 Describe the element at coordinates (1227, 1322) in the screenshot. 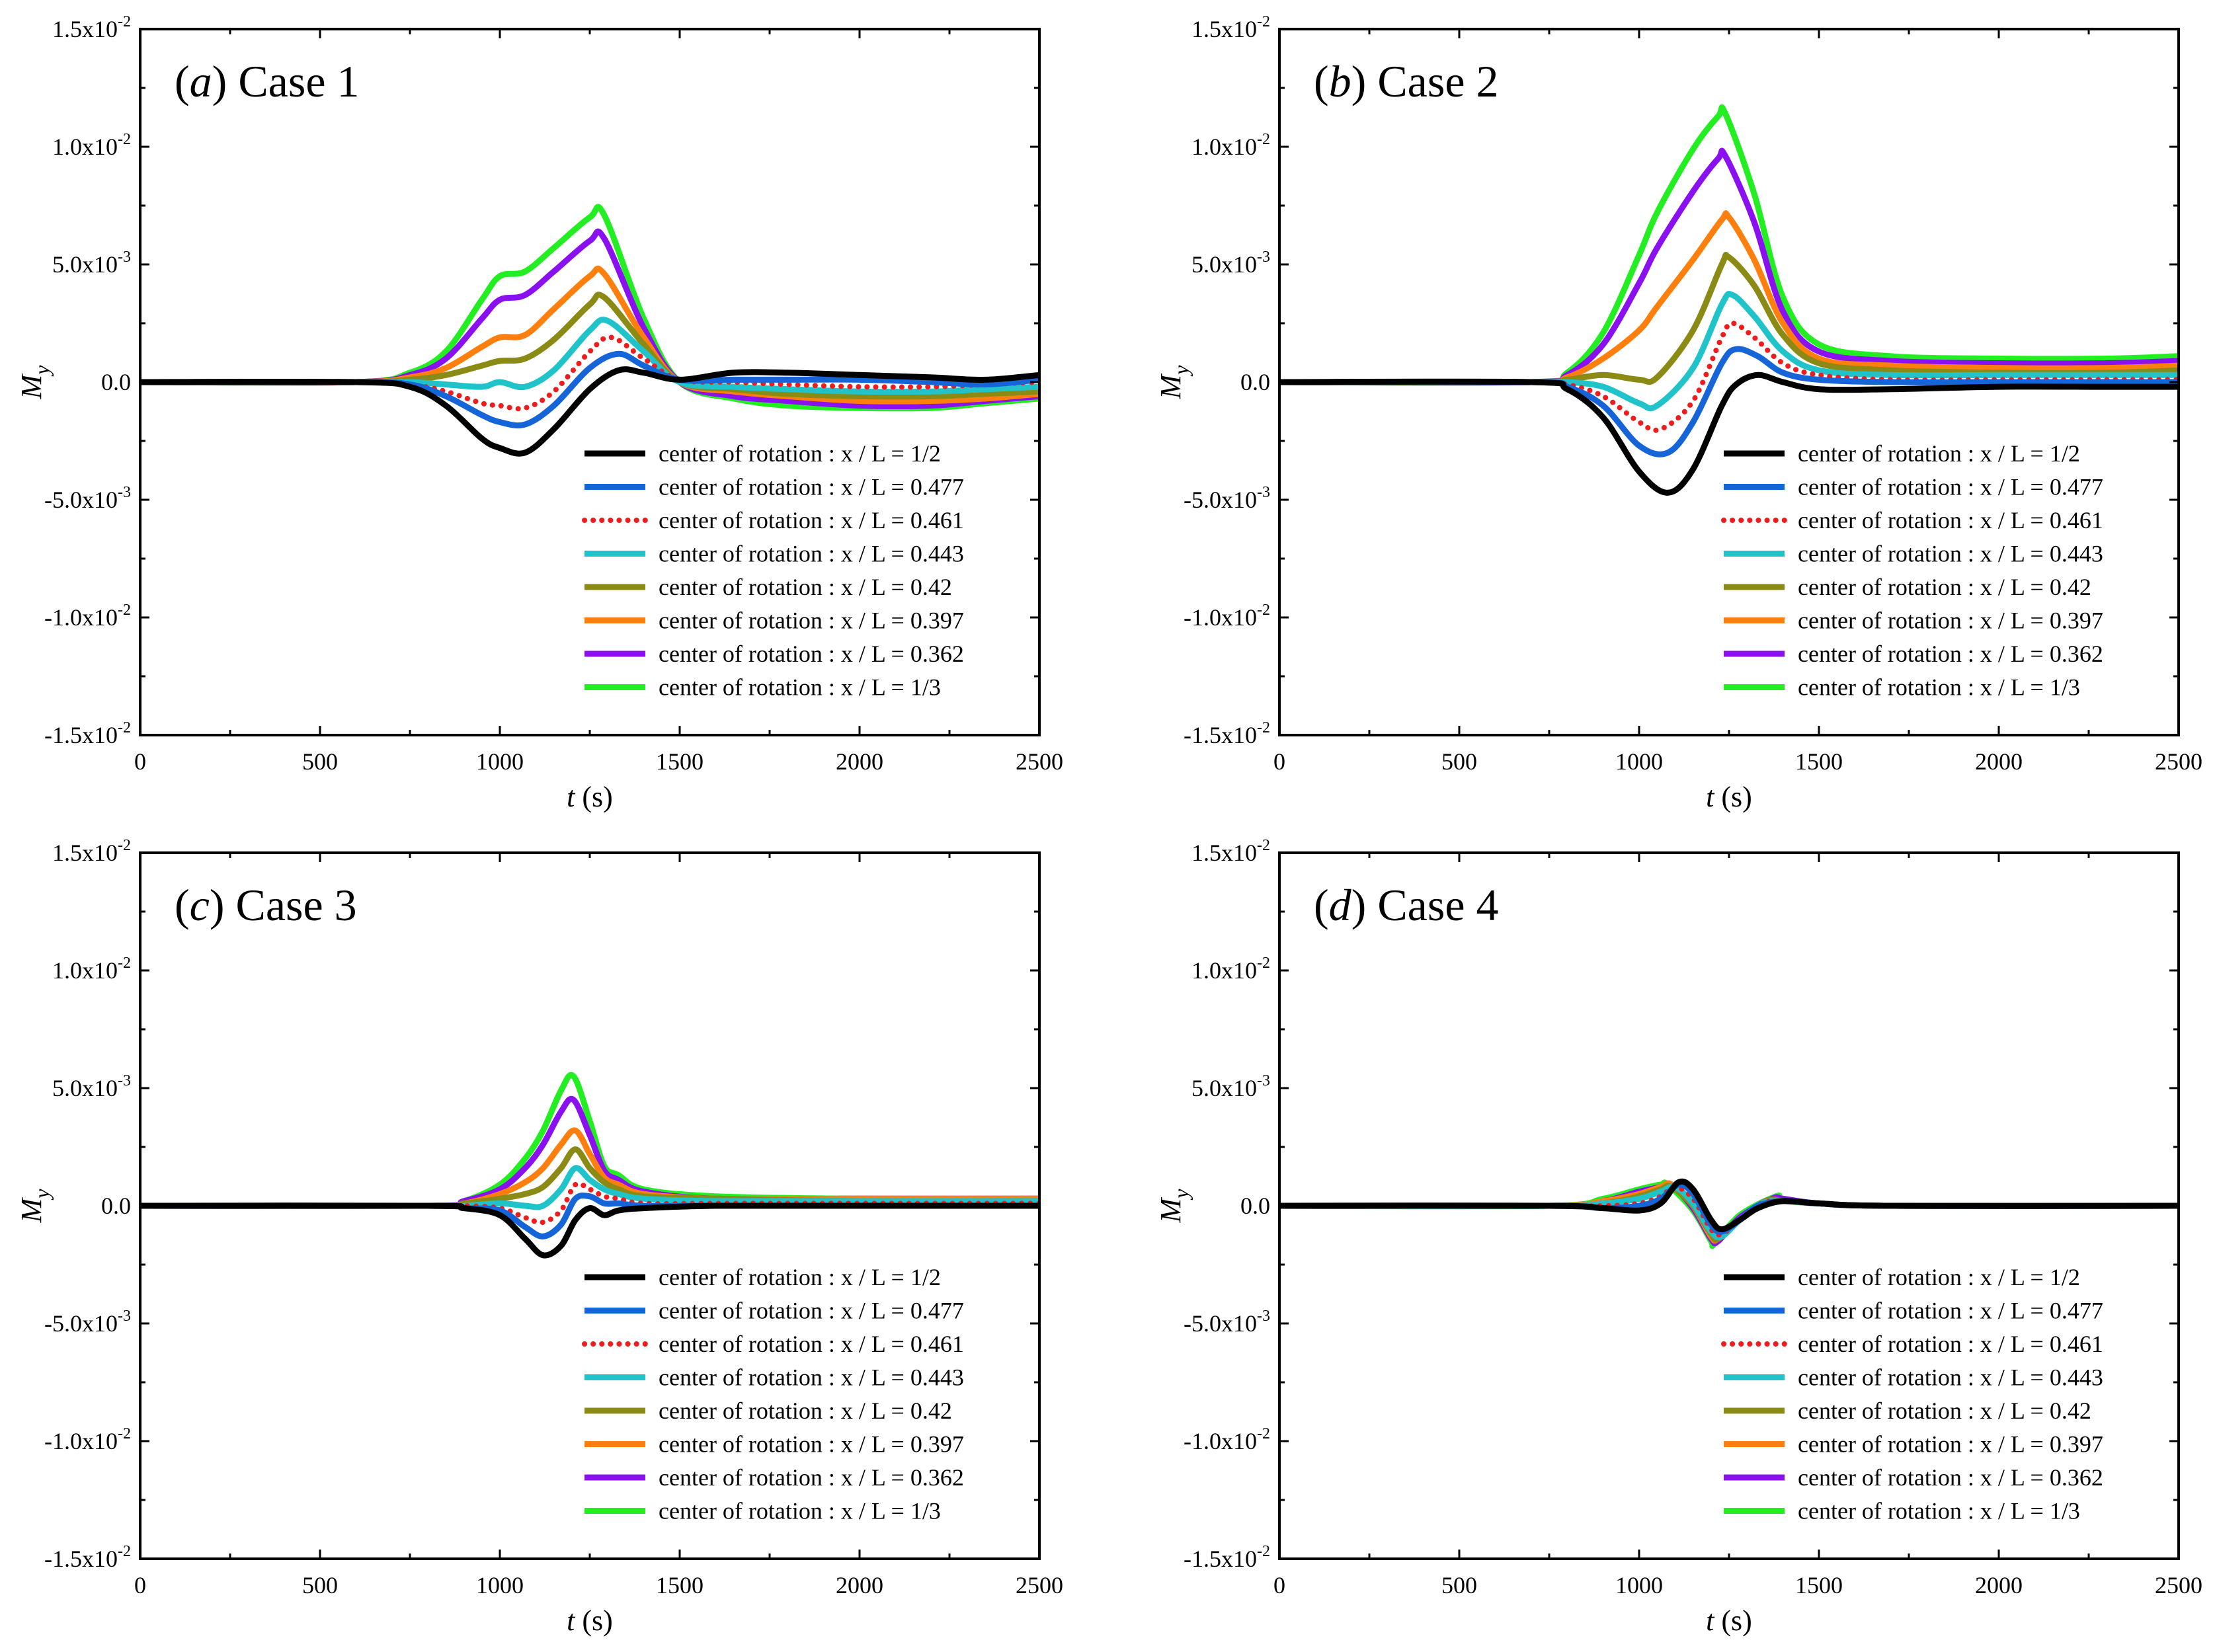

I see `y-tick-label: -5.0x10⁻³` at that location.